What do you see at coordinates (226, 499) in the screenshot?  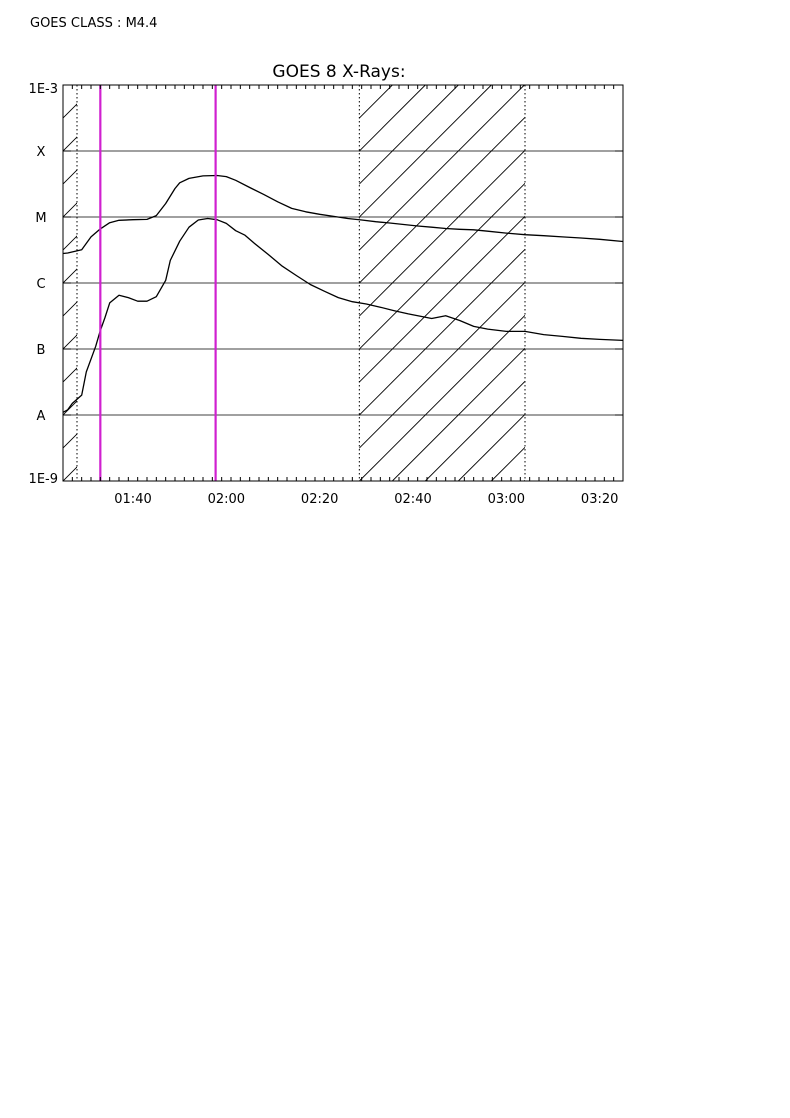 I see `x-tick-label: 02:00` at bounding box center [226, 499].